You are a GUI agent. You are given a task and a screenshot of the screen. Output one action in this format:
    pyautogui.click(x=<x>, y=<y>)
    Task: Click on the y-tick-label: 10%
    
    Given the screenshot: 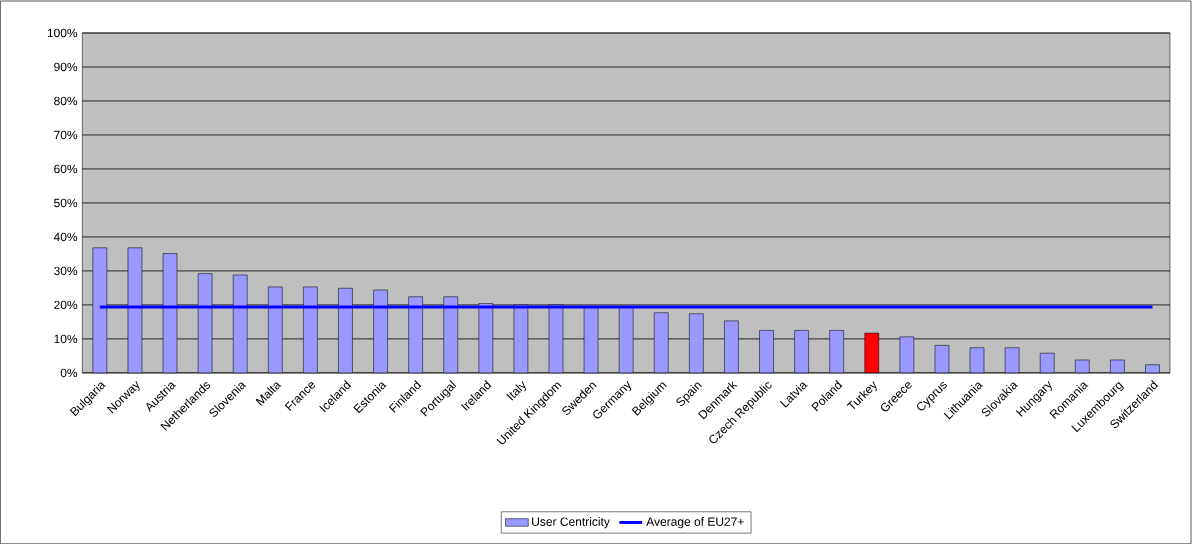 What is the action you would take?
    pyautogui.click(x=66, y=339)
    